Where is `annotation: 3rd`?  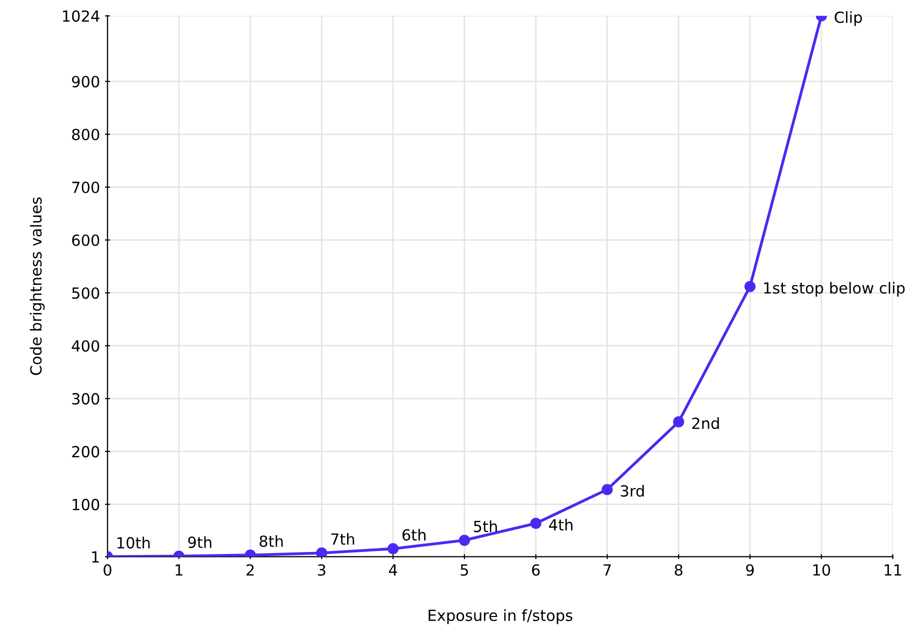
annotation: 3rd is located at coordinates (632, 490).